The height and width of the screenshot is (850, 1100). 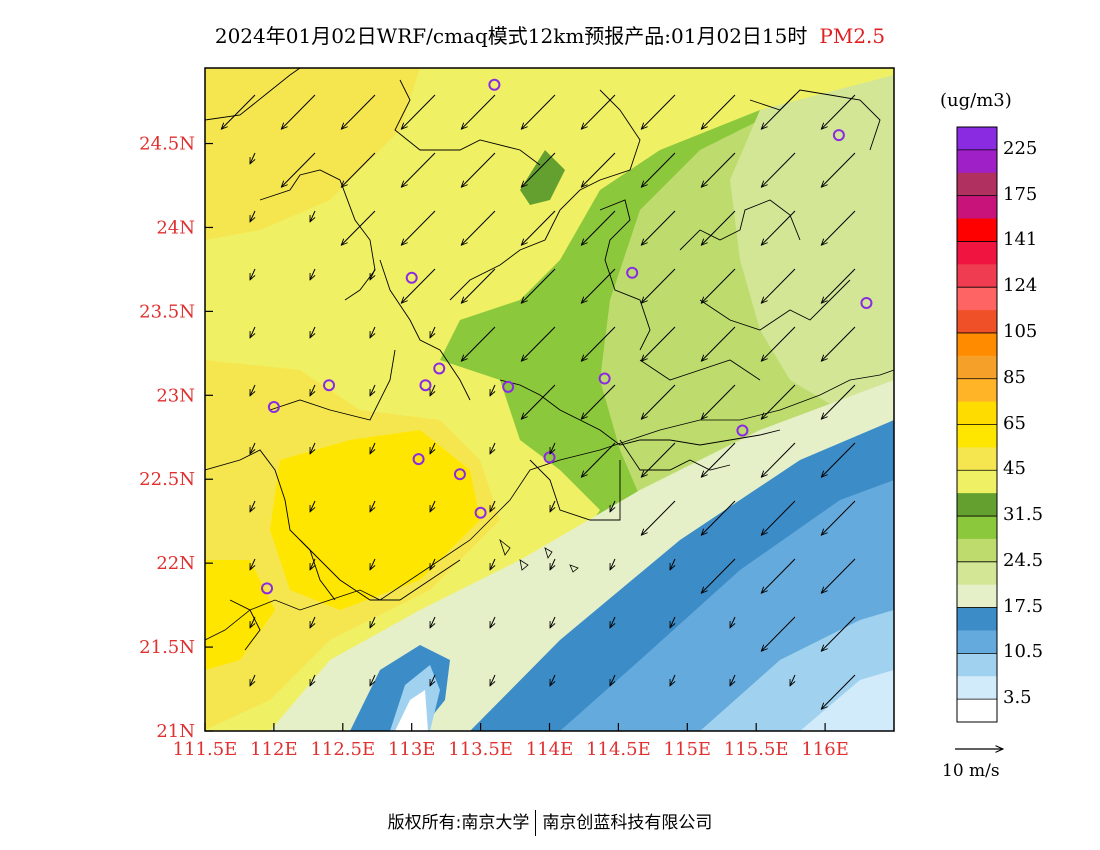 I want to click on title-main: 2024年01月02日WRF/cmaq模式12km预报产品:01月02日15时, so click(x=511, y=36).